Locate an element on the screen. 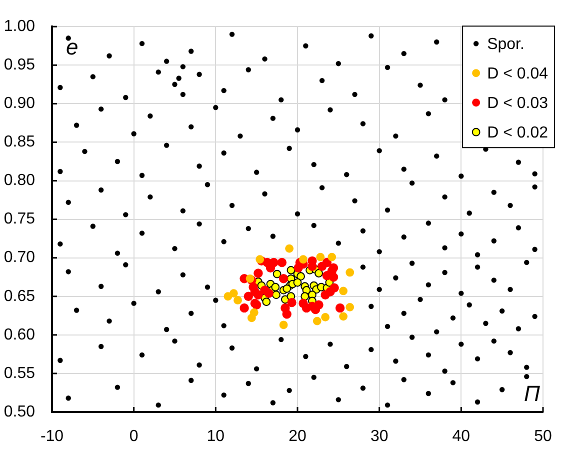 The height and width of the screenshot is (454, 567). legend-label: D < 0.02 is located at coordinates (517, 133).